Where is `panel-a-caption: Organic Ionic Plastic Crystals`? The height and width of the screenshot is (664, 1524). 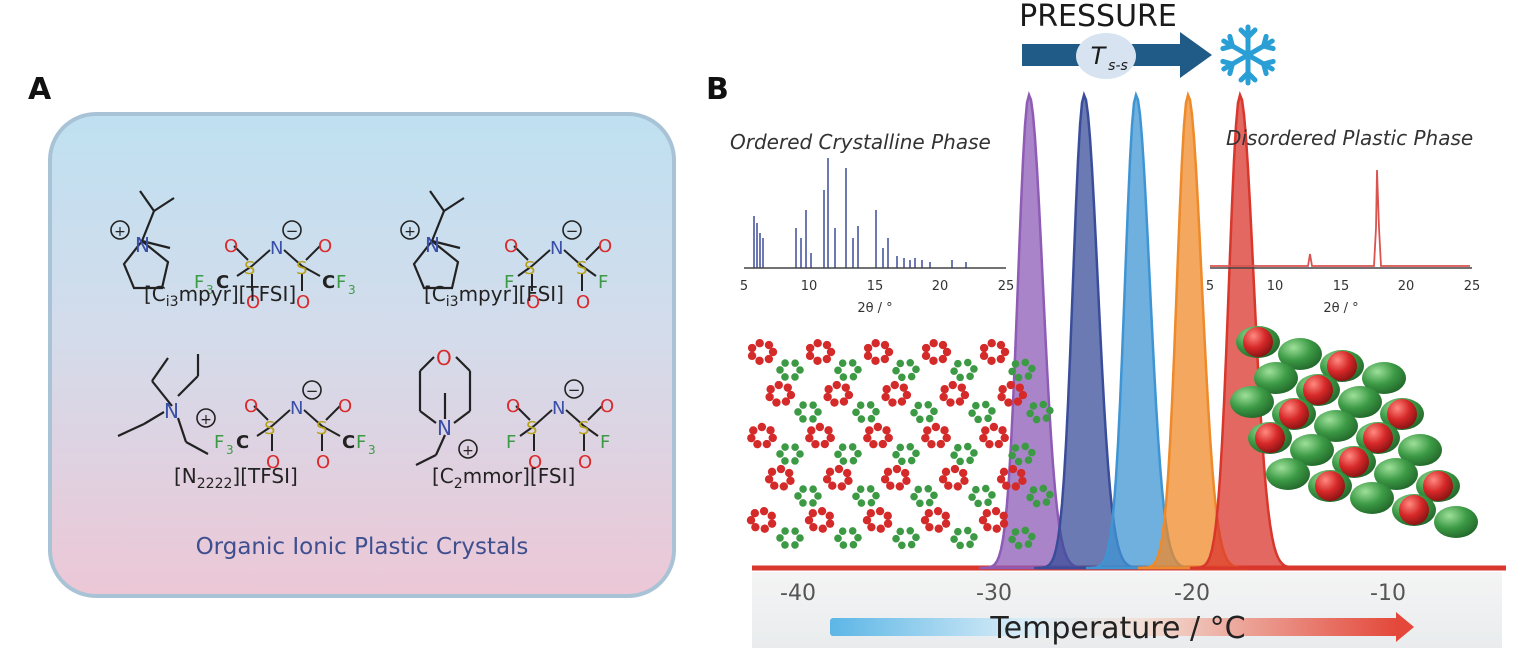 panel-a-caption: Organic Ionic Plastic Crystals is located at coordinates (362, 547).